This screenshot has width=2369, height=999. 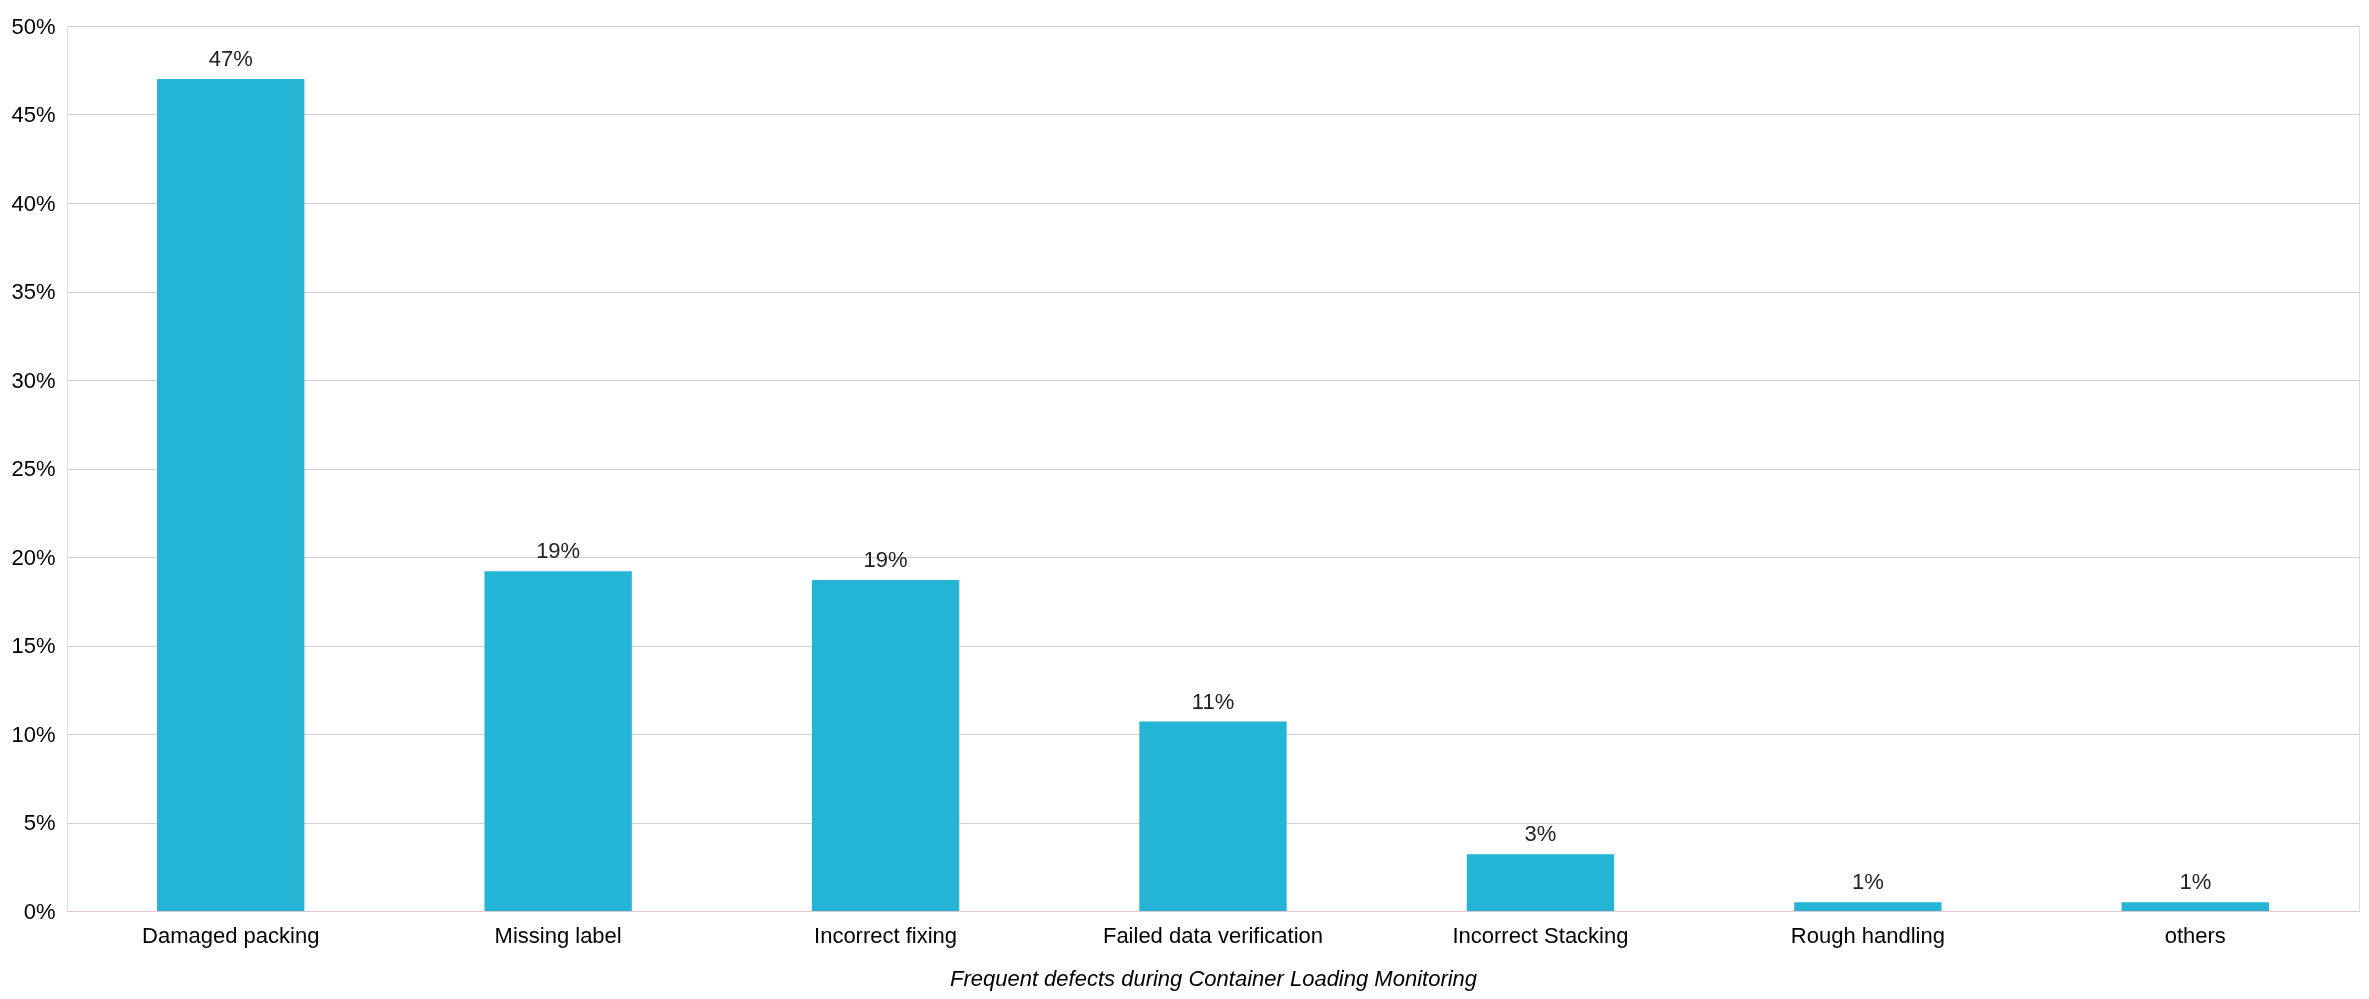 What do you see at coordinates (1867, 935) in the screenshot?
I see `x-tick-label: Rough handling` at bounding box center [1867, 935].